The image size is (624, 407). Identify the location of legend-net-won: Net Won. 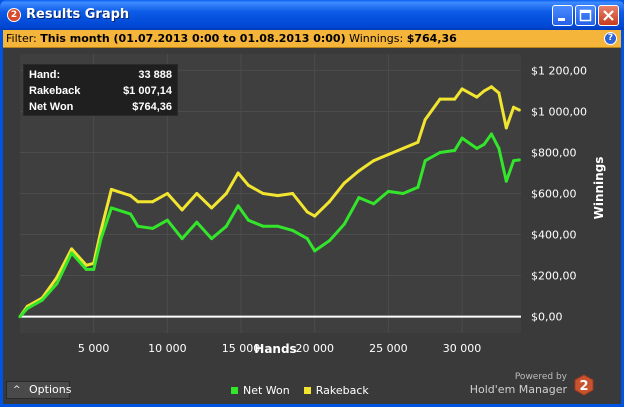
(260, 390).